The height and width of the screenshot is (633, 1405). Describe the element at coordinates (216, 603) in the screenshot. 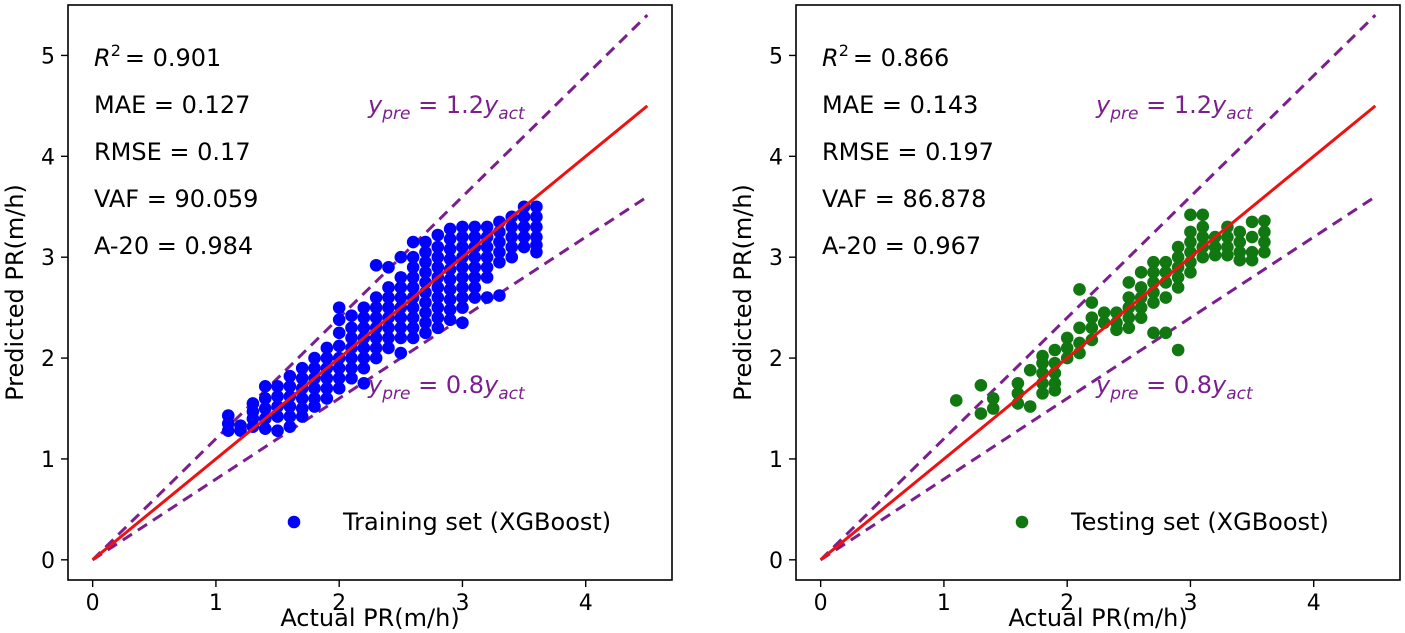

I see `x-tick-label: 1` at that location.